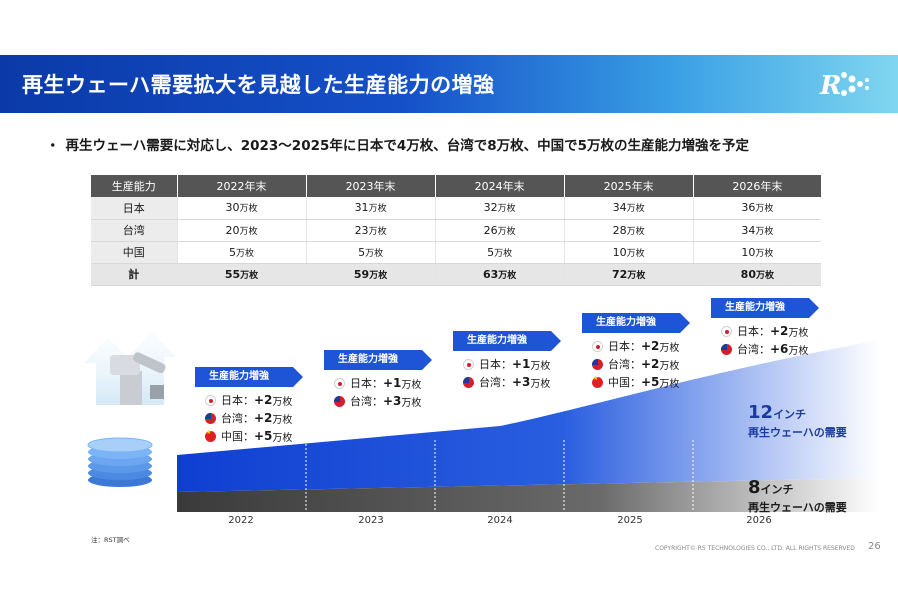  What do you see at coordinates (120, 462) in the screenshot?
I see `wafer-stack-icon` at bounding box center [120, 462].